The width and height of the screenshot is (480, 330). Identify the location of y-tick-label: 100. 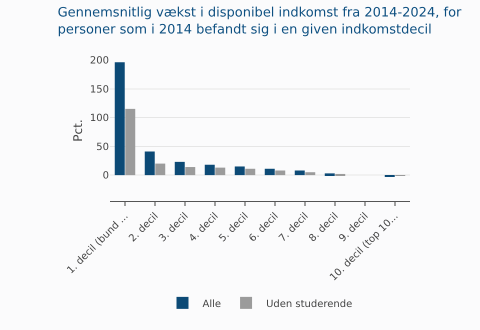
(99, 118).